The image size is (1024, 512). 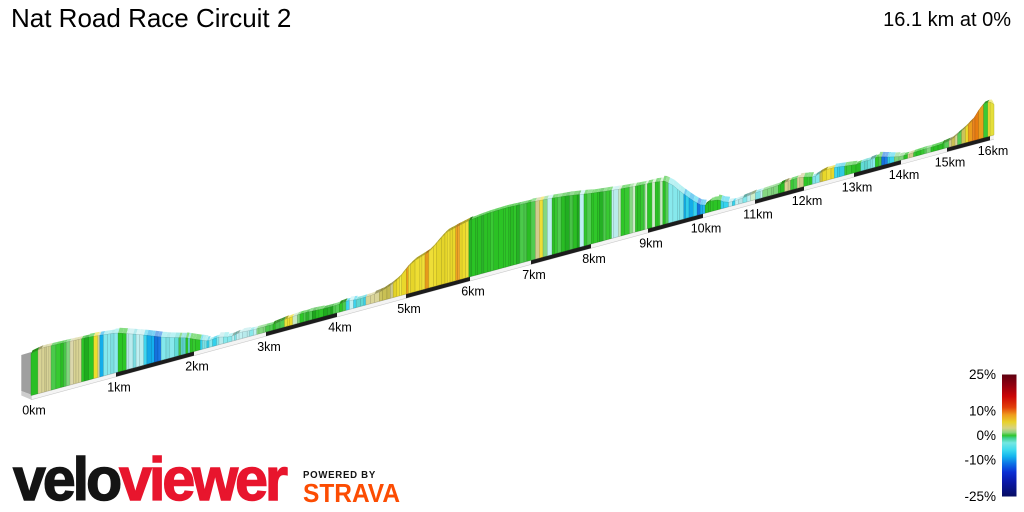 I want to click on svg-text: 14km, so click(x=904, y=175).